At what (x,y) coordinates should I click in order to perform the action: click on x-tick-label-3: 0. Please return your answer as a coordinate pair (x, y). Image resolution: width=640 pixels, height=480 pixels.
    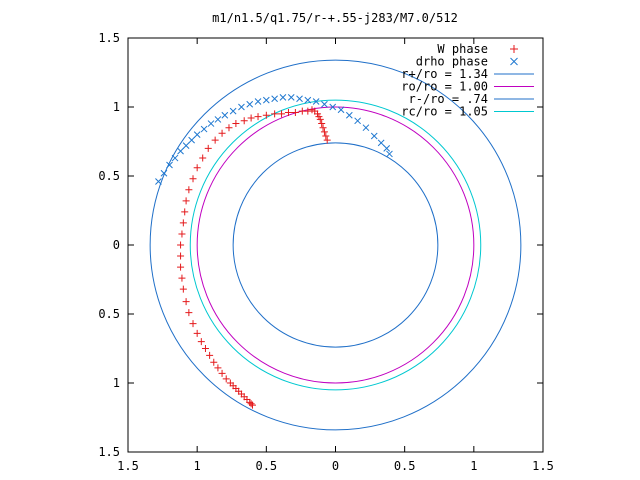
    Looking at the image, I should click on (335, 466).